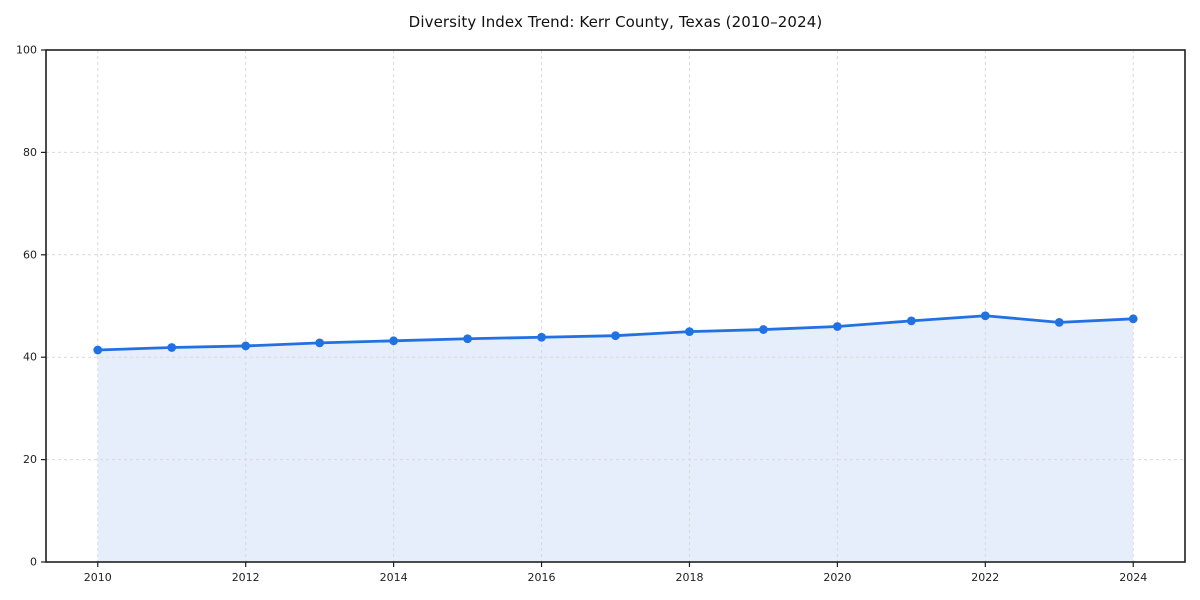  Describe the element at coordinates (98, 577) in the screenshot. I see `x-tick-label: 2010` at that location.